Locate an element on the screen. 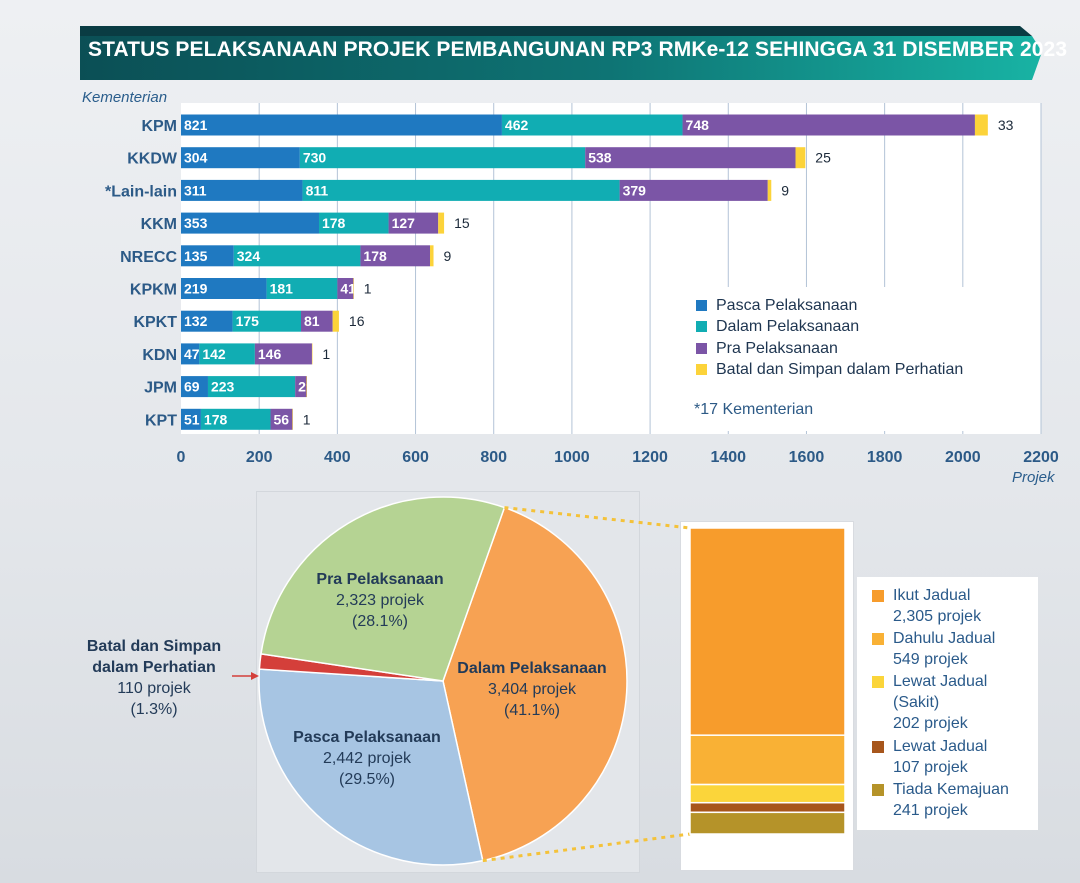  legend-item-dalam: Dalam Pelaksanaan is located at coordinates (777, 327).